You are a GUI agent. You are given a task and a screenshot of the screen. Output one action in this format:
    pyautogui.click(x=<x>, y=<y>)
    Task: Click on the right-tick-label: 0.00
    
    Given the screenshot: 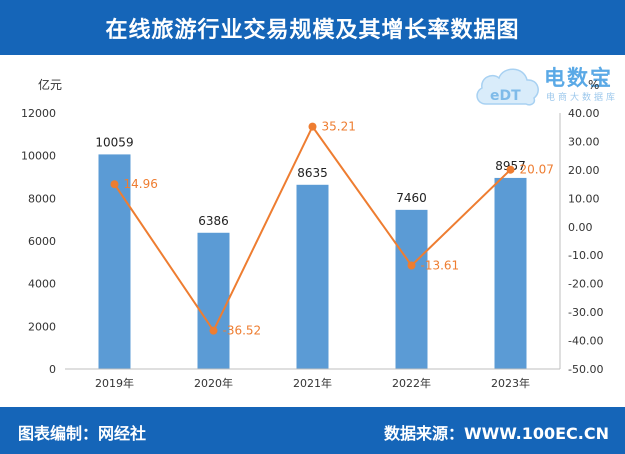 What is the action you would take?
    pyautogui.click(x=580, y=227)
    